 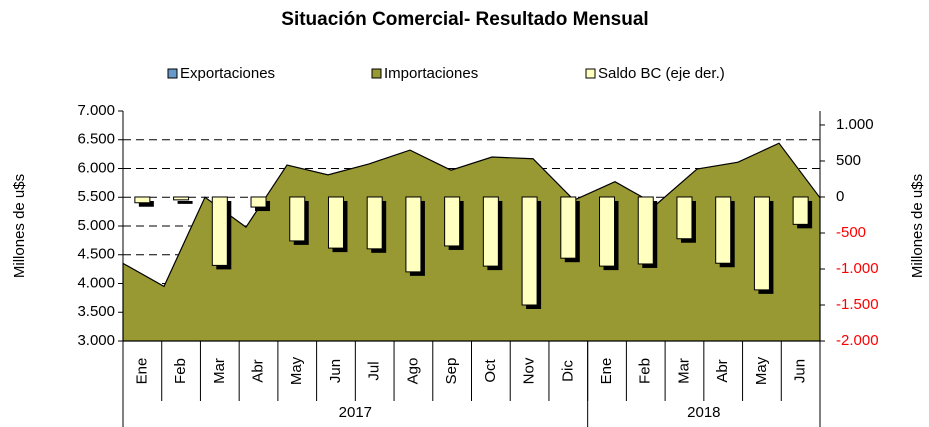 What do you see at coordinates (851, 232) in the screenshot?
I see `y2-tick-label: -500` at bounding box center [851, 232].